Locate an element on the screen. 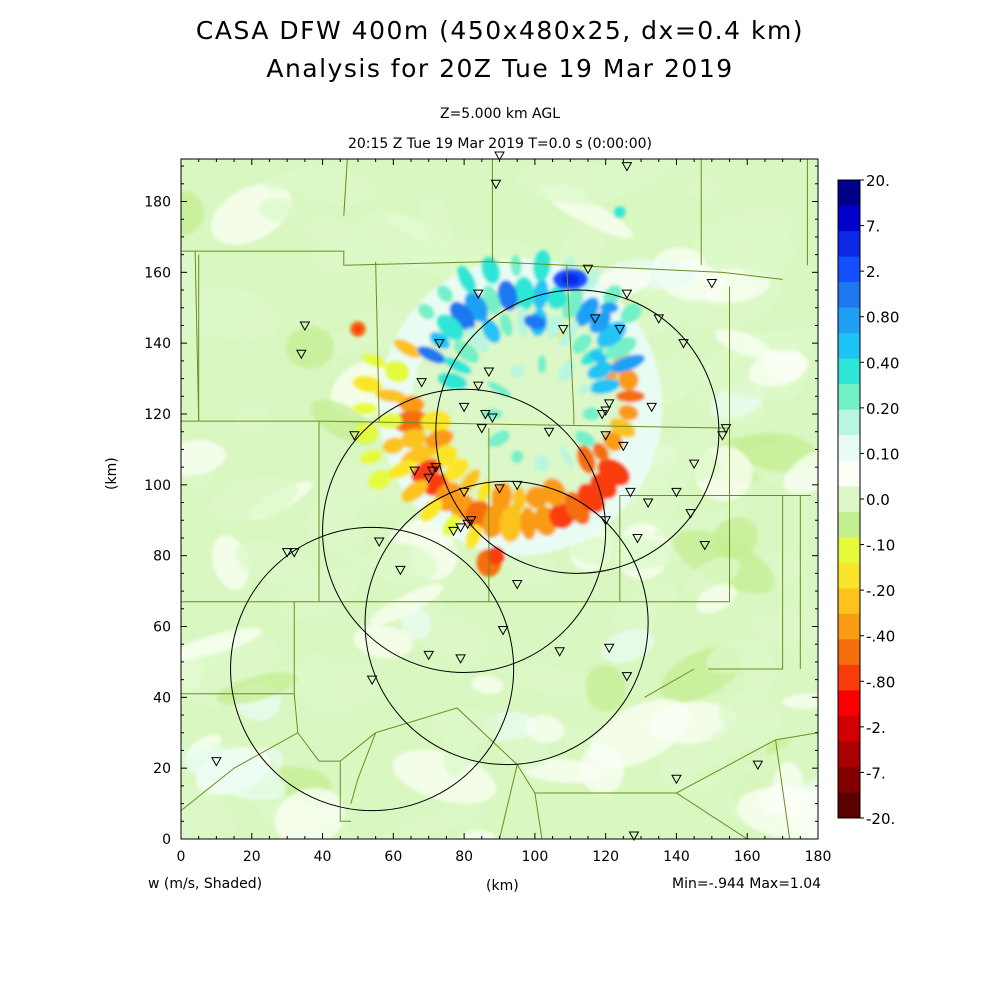 Image resolution: width=1000 pixels, height=1000 pixels. colorbar-label: 0.40 is located at coordinates (882, 363).